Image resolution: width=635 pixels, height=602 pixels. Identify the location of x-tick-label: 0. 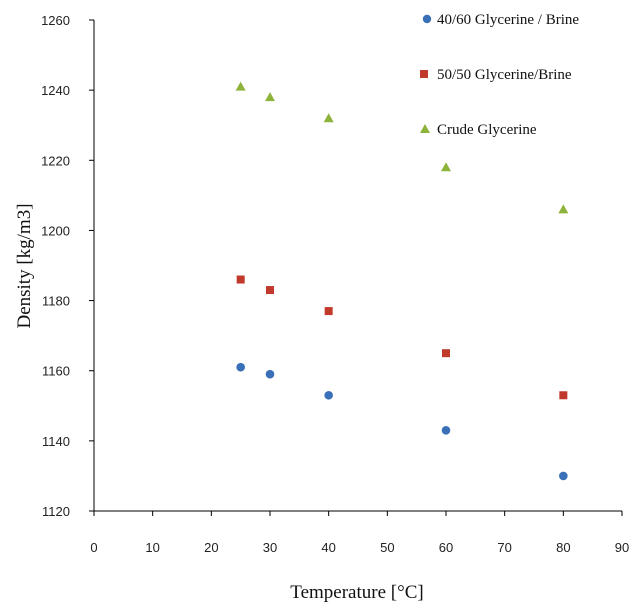
(93, 547).